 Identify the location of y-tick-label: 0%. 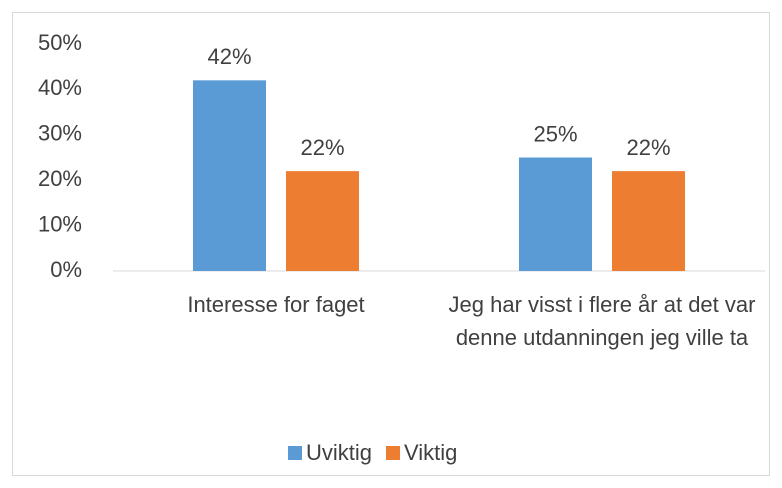
(66, 269).